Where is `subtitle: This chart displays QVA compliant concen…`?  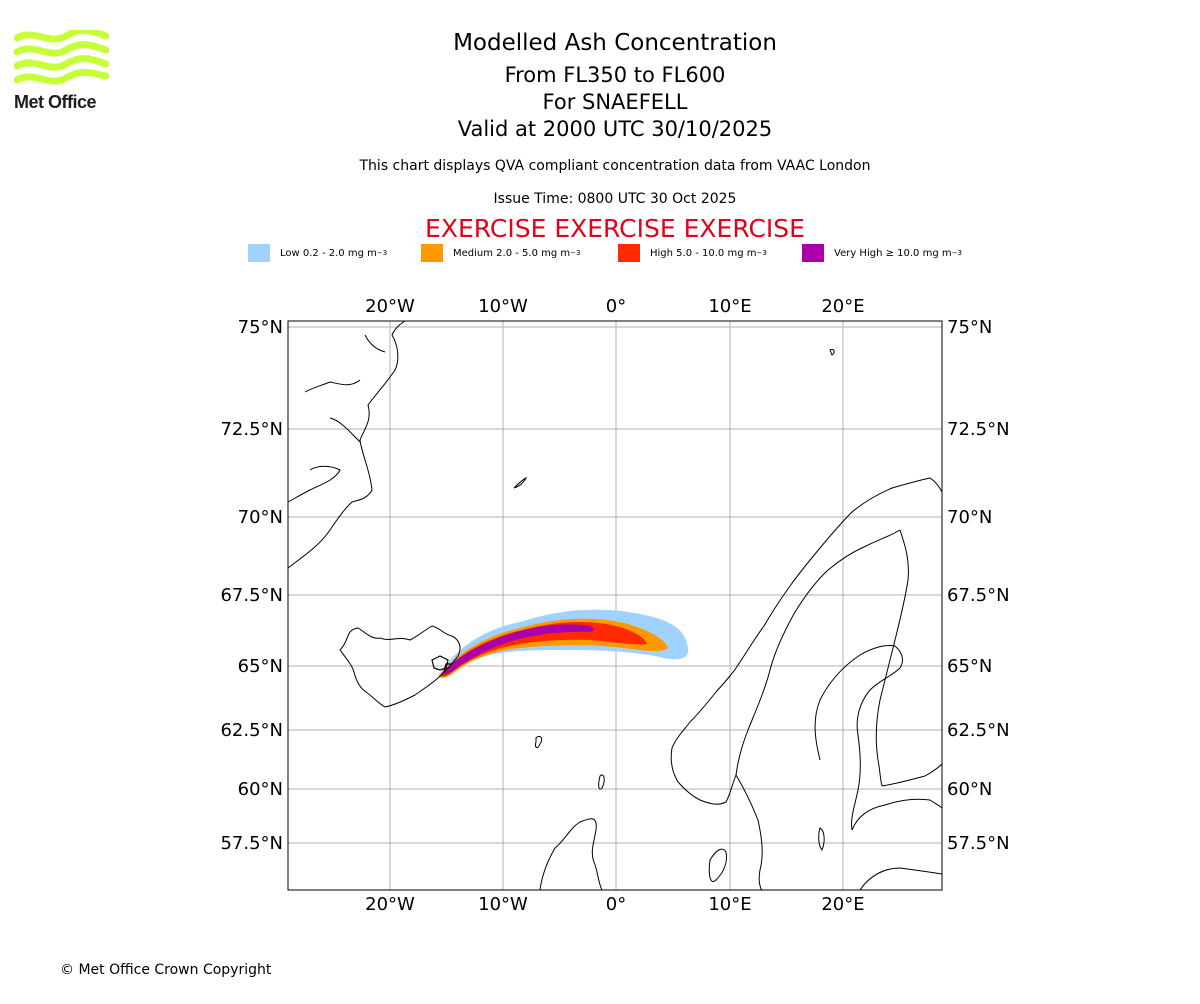
subtitle: This chart displays QVA compliant concen… is located at coordinates (615, 166).